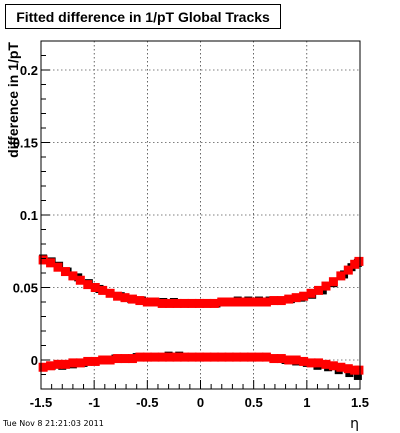 This screenshot has width=400, height=433. I want to click on x-axis-label: η, so click(354, 424).